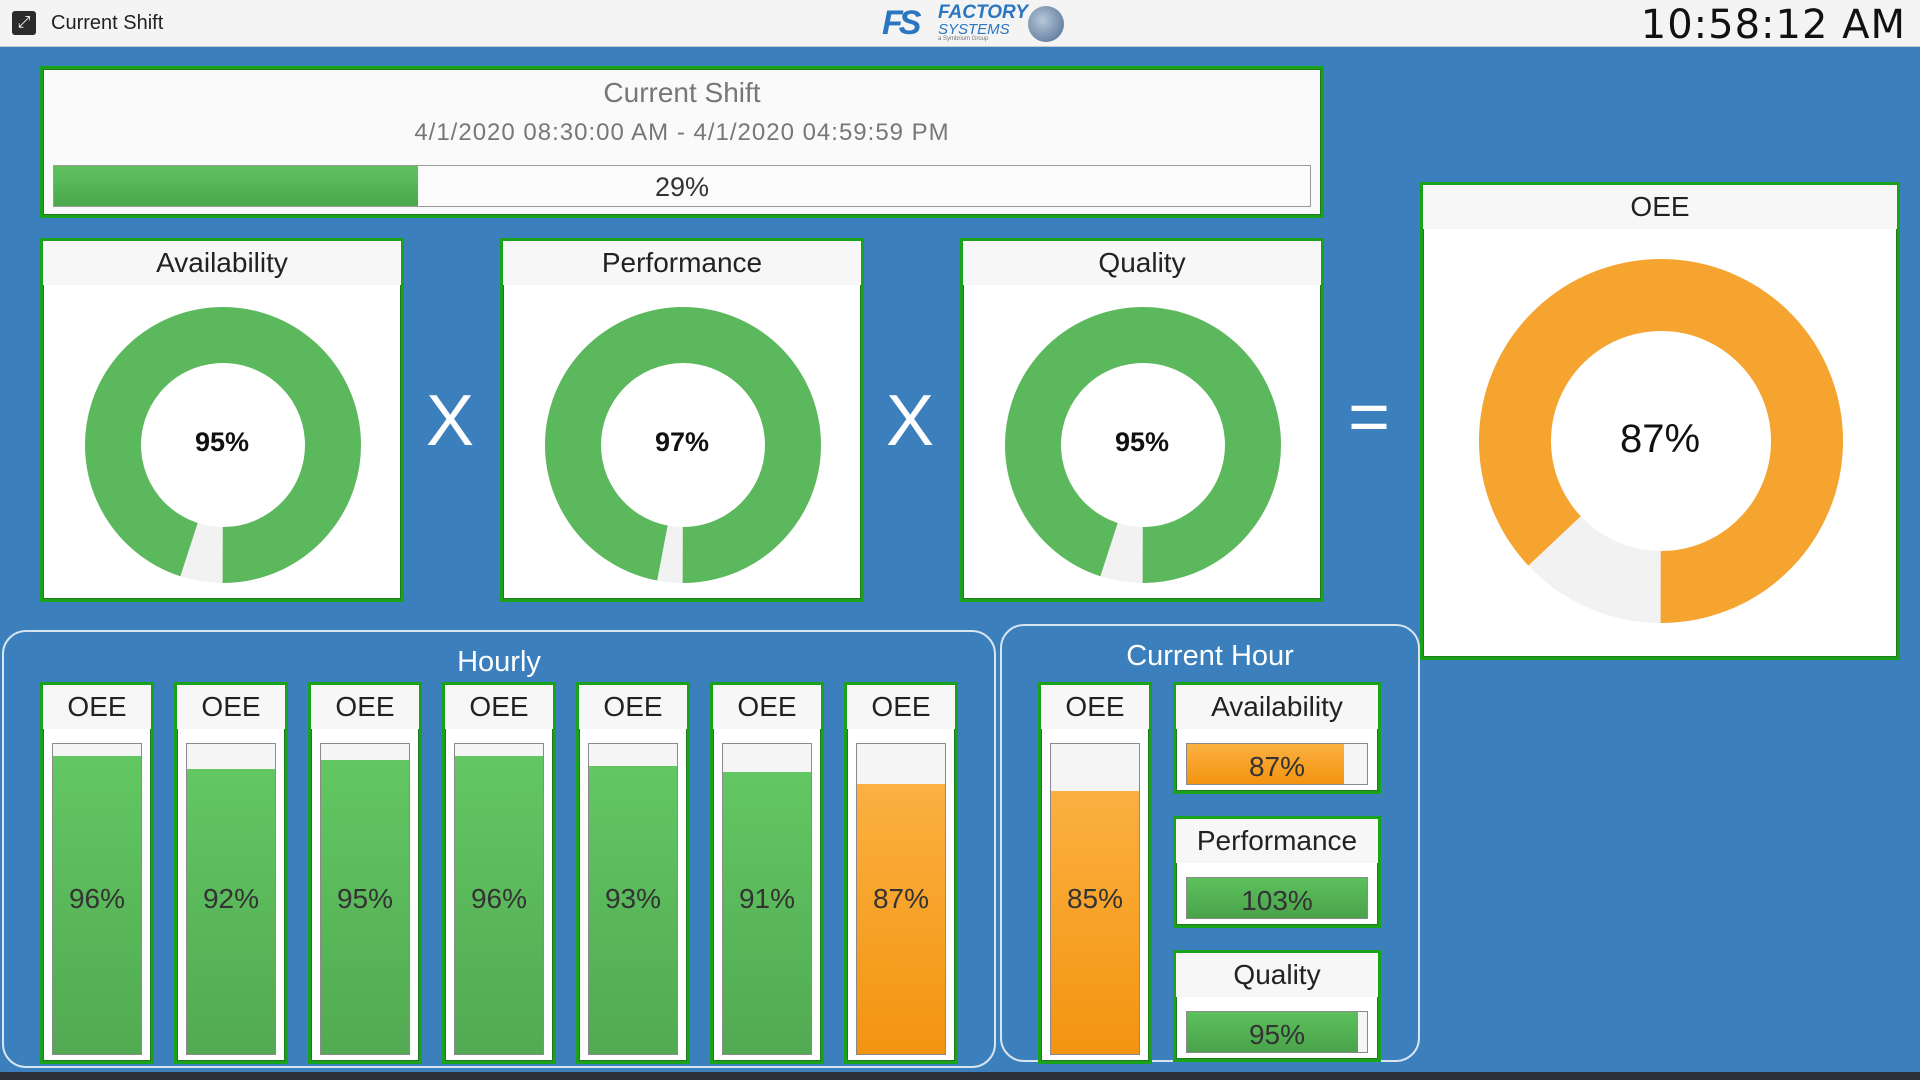 This screenshot has height=1080, width=1920. I want to click on bar-value: 85%, so click(1095, 898).